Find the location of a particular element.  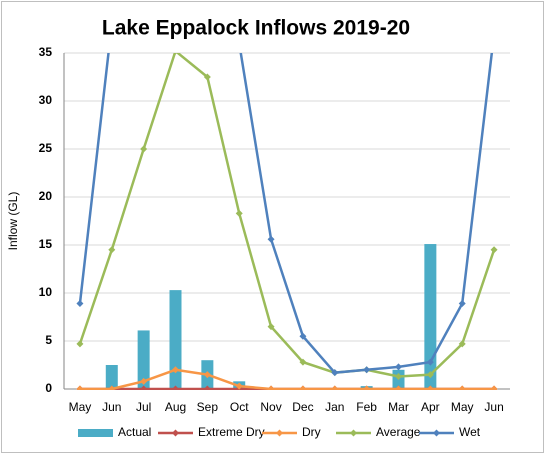

series-line is located at coordinates (287, 379).